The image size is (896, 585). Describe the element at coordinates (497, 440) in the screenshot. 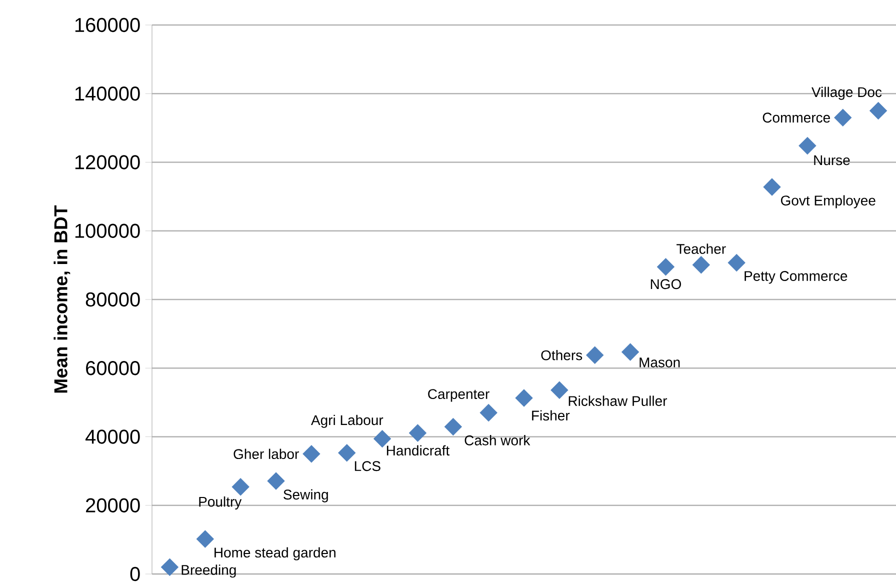

I see `data-label: Cash work` at that location.